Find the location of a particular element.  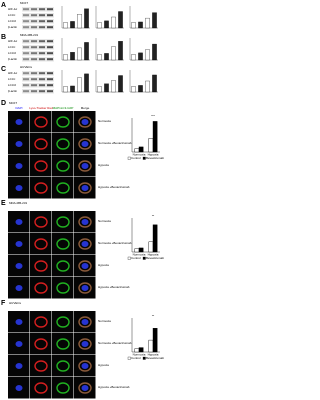

legend-label: Bevacizumab is located at coordinates (155, 358).